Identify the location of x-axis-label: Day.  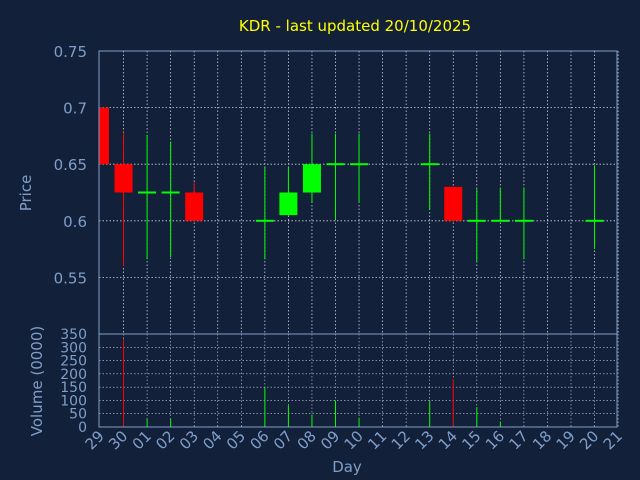
(347, 467).